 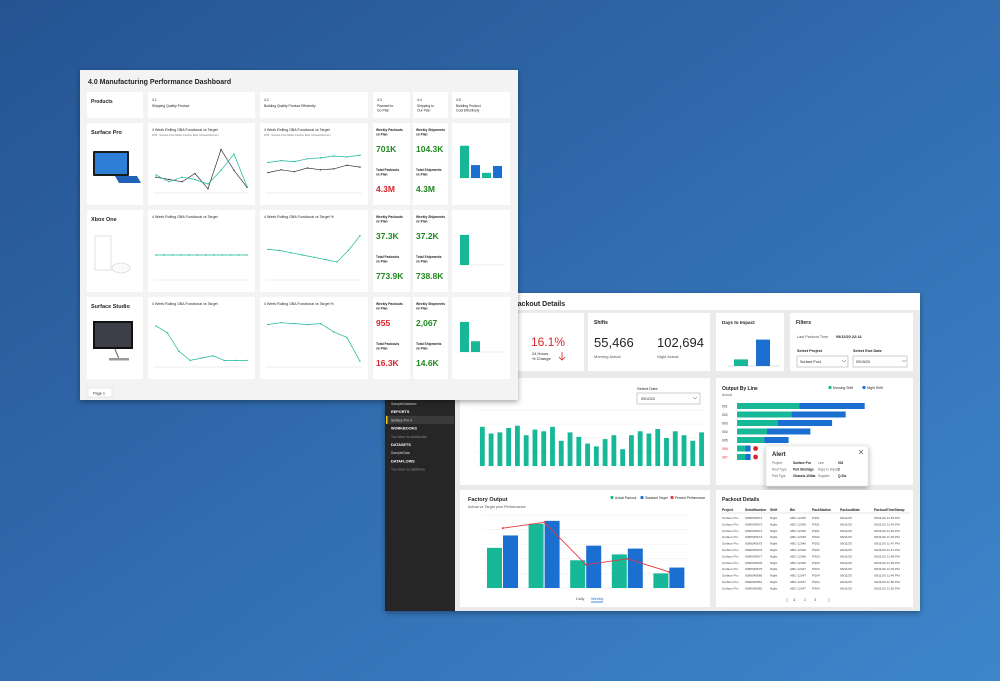 What do you see at coordinates (777, 463) in the screenshot?
I see `alert-field-label: Project` at bounding box center [777, 463].